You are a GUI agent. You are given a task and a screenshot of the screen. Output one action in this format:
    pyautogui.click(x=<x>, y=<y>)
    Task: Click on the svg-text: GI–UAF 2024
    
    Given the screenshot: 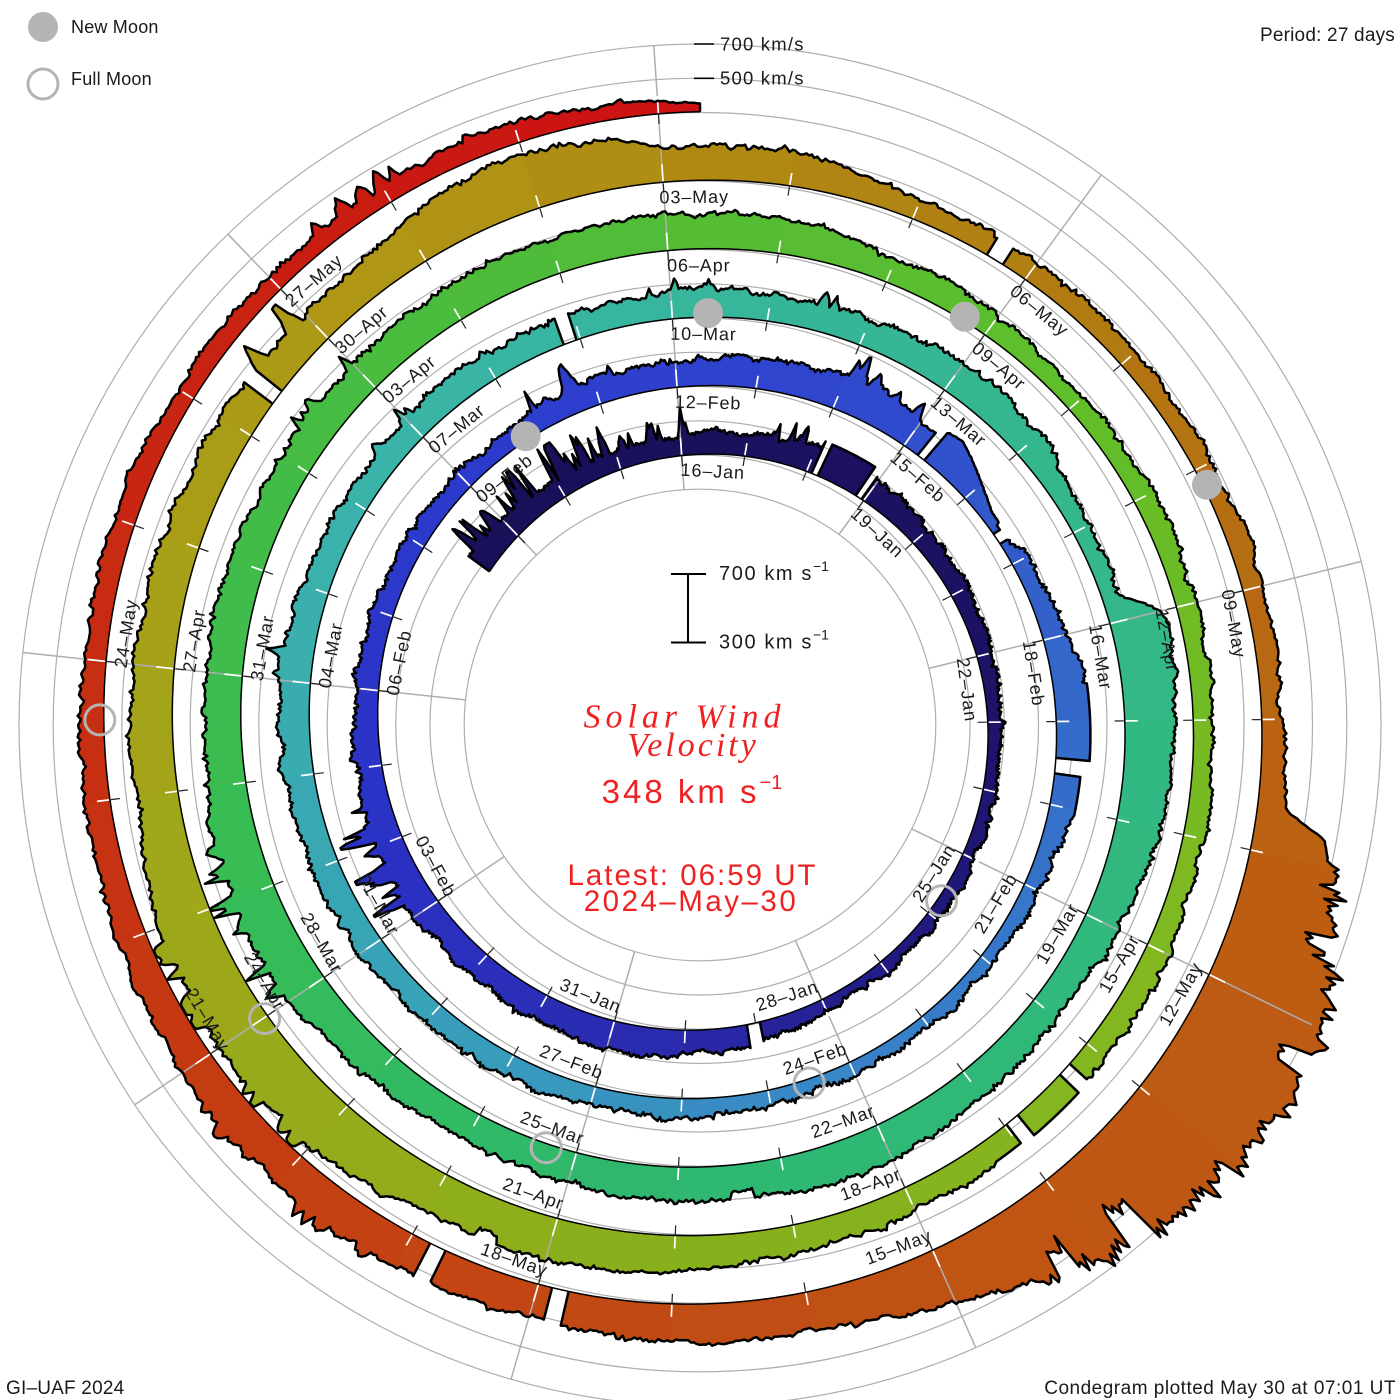 What is the action you would take?
    pyautogui.click(x=65, y=1388)
    